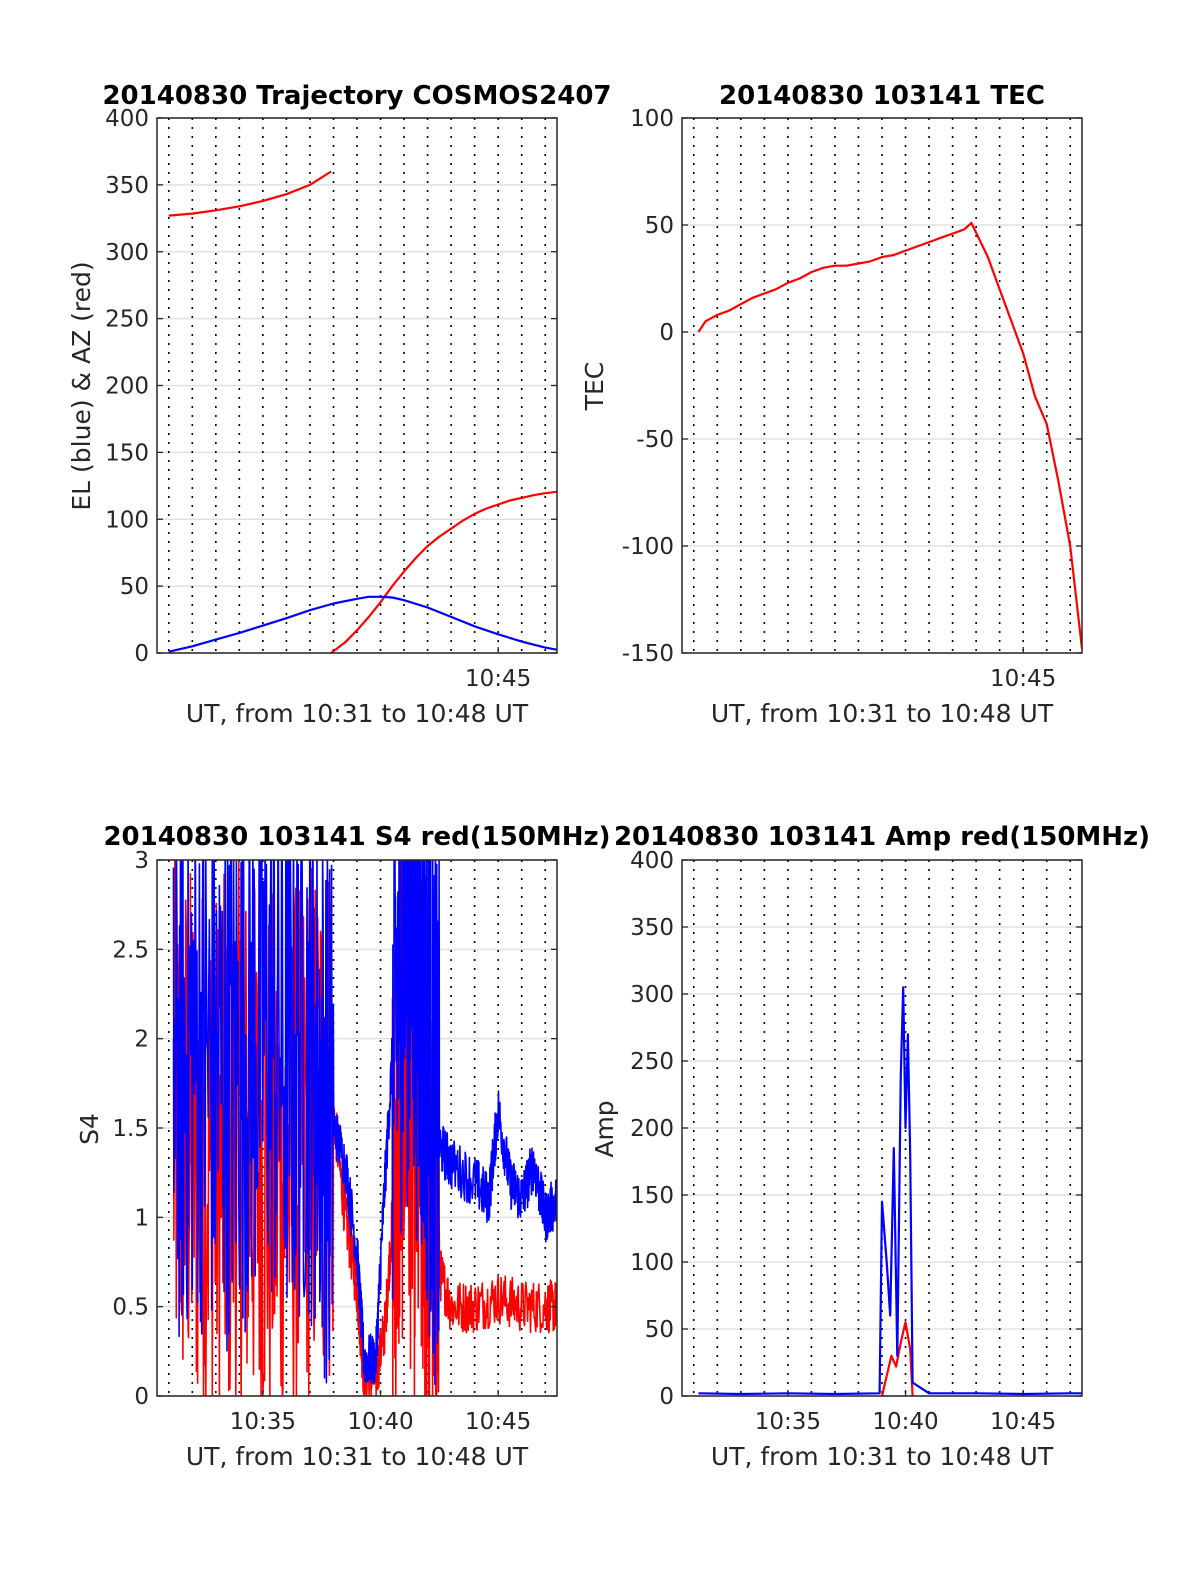 The image size is (1200, 1575). Describe the element at coordinates (141, 861) in the screenshot. I see `y-tick-label: 3` at that location.